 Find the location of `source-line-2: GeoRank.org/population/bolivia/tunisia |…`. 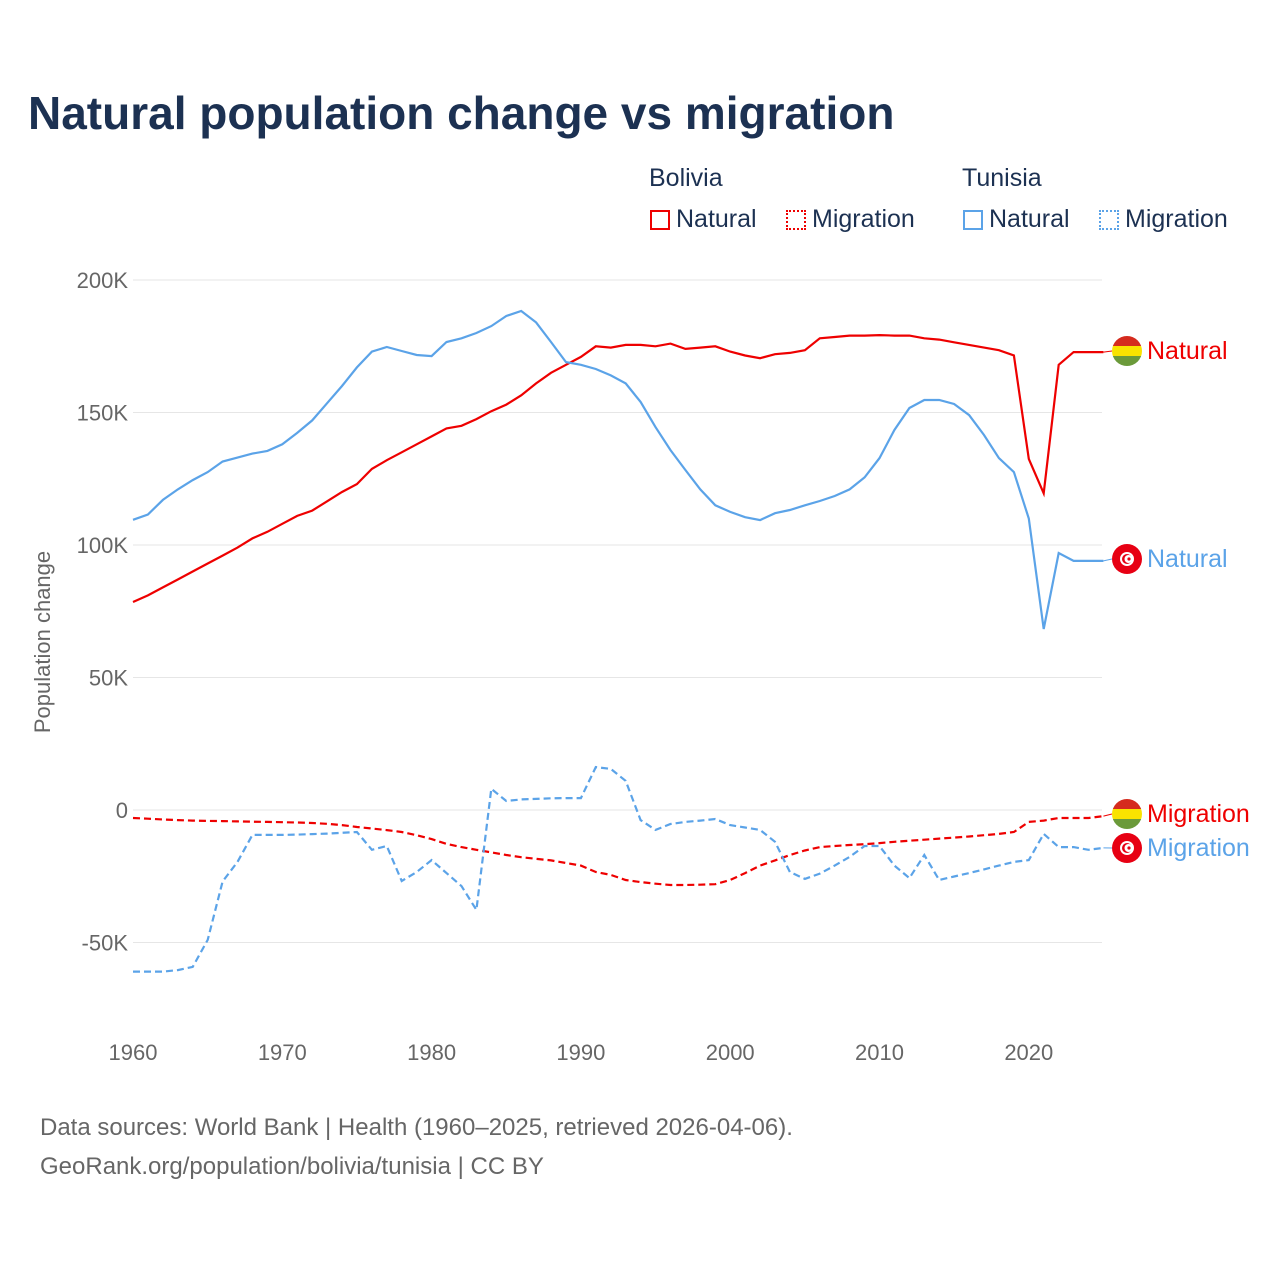

source-line-2: GeoRank.org/population/bolivia/tunisia |… is located at coordinates (292, 1166).